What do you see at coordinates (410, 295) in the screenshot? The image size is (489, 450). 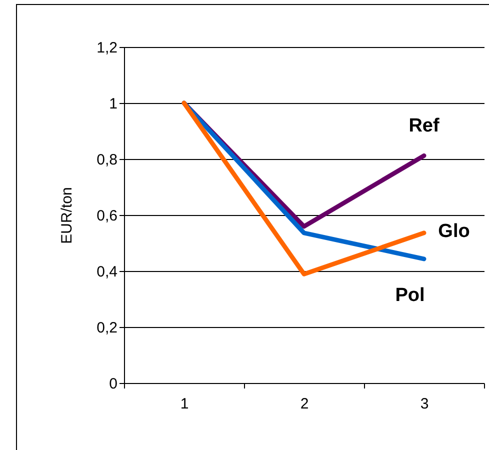 I see `series-label: Pol` at bounding box center [410, 295].